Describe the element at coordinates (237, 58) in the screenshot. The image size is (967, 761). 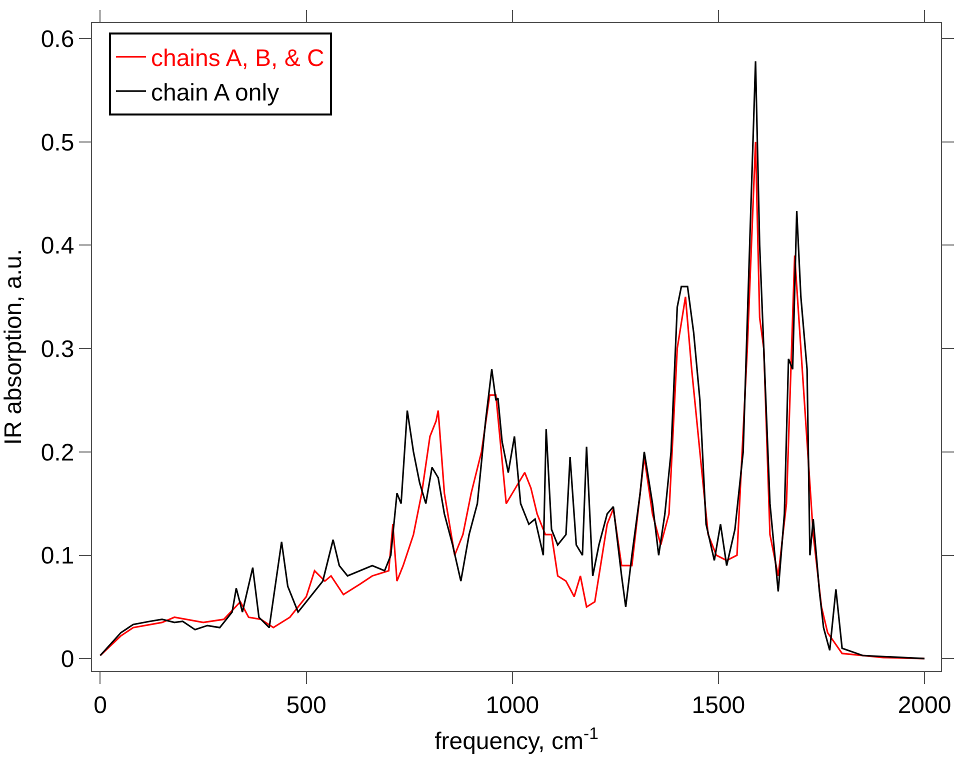
I see `legend-label: chains A, B, & C` at that location.